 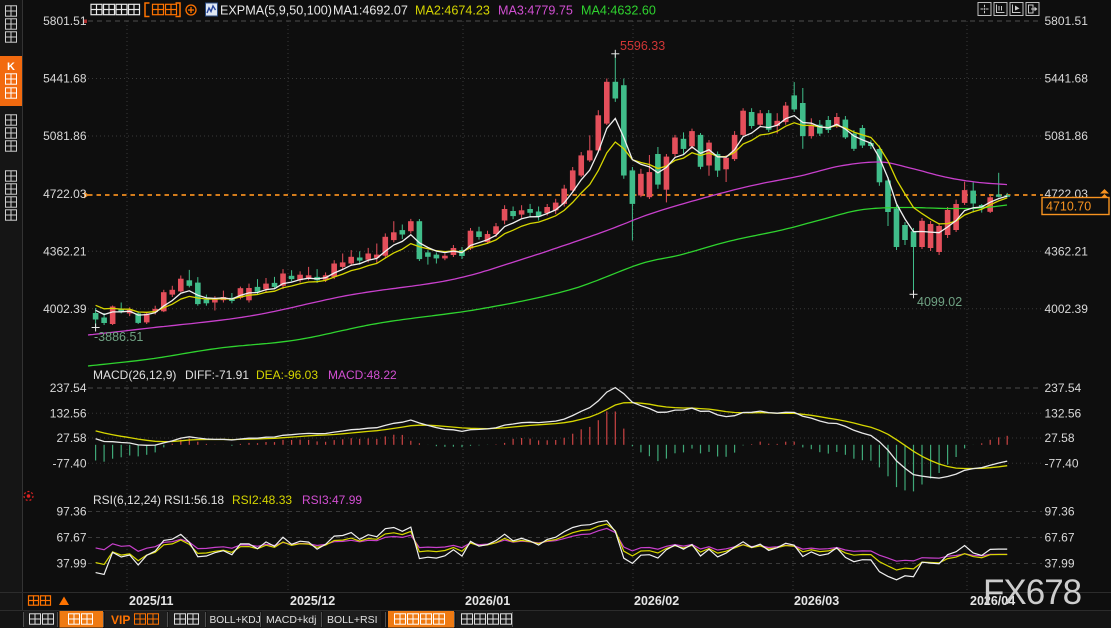 I want to click on svg-text: RSI1:56.18, so click(x=194, y=500).